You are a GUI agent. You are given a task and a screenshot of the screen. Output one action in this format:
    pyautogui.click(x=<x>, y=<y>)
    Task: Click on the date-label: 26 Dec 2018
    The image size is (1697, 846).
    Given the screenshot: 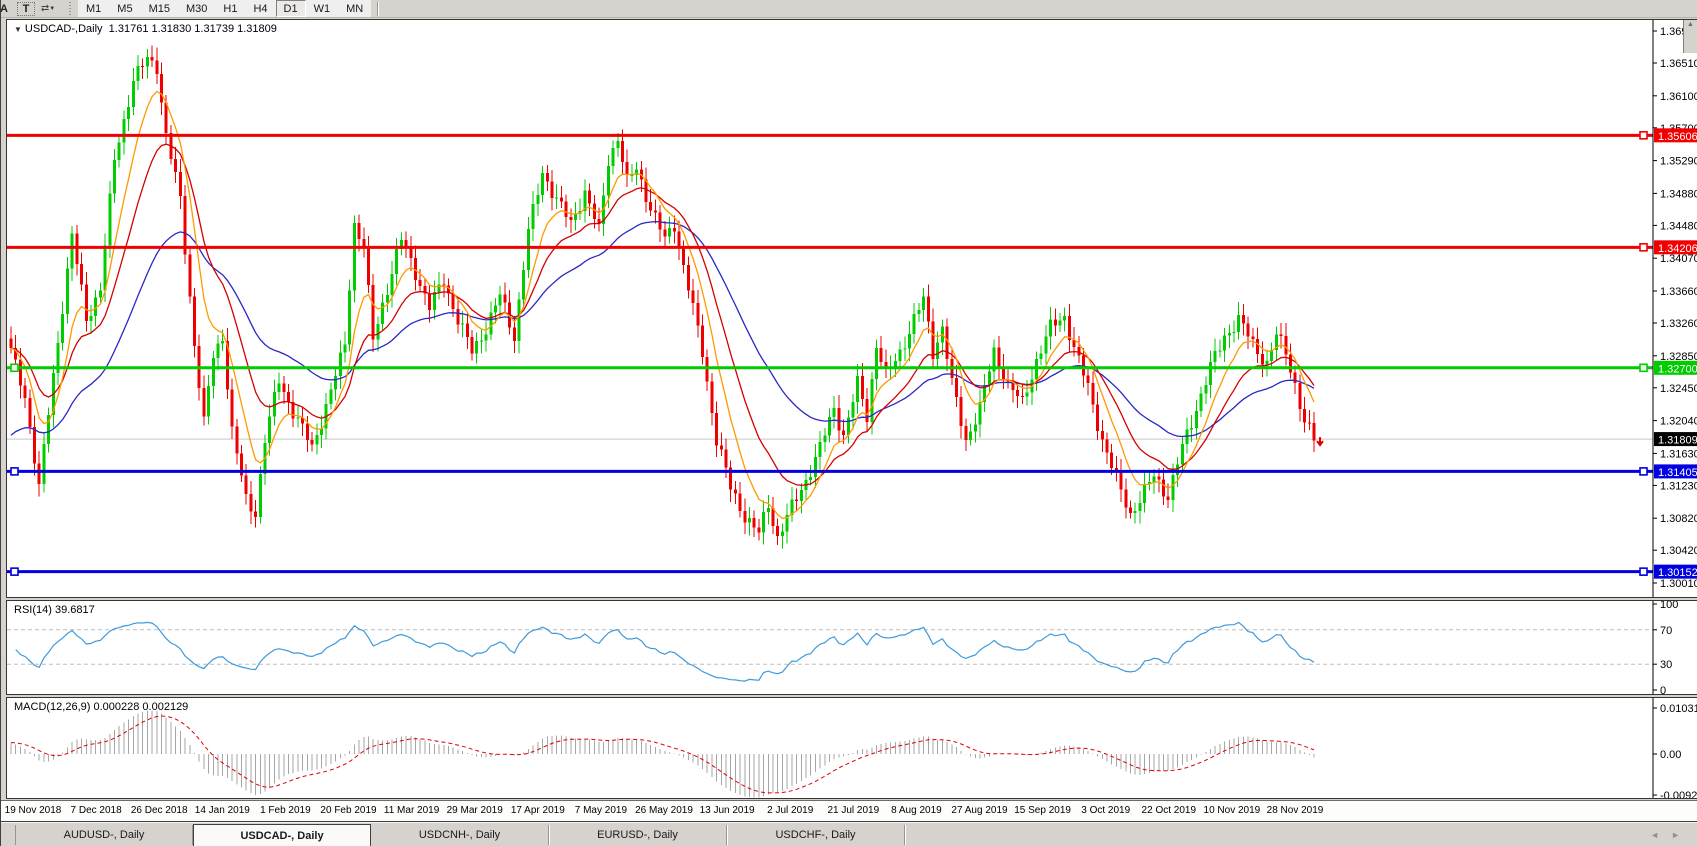 What is the action you would take?
    pyautogui.click(x=159, y=810)
    